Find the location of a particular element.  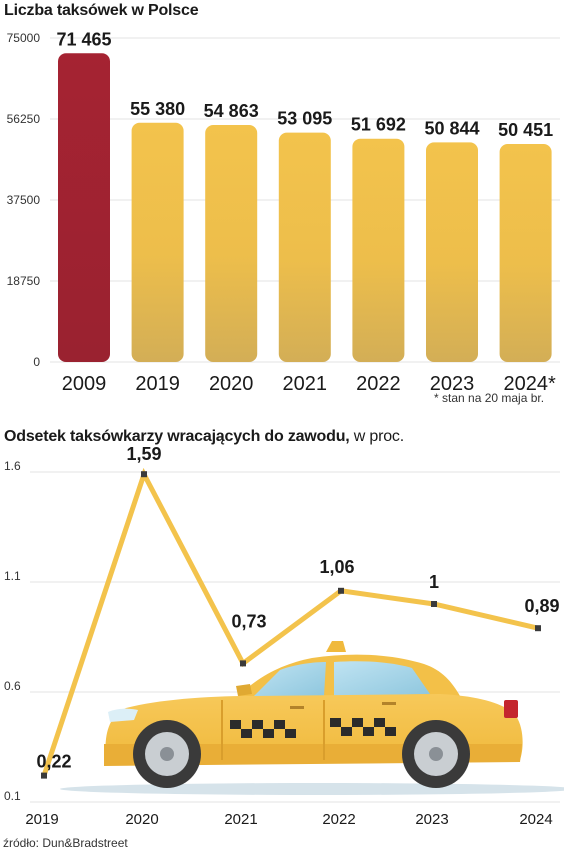

bar-y-tick-label: 75000 is located at coordinates (24, 38).